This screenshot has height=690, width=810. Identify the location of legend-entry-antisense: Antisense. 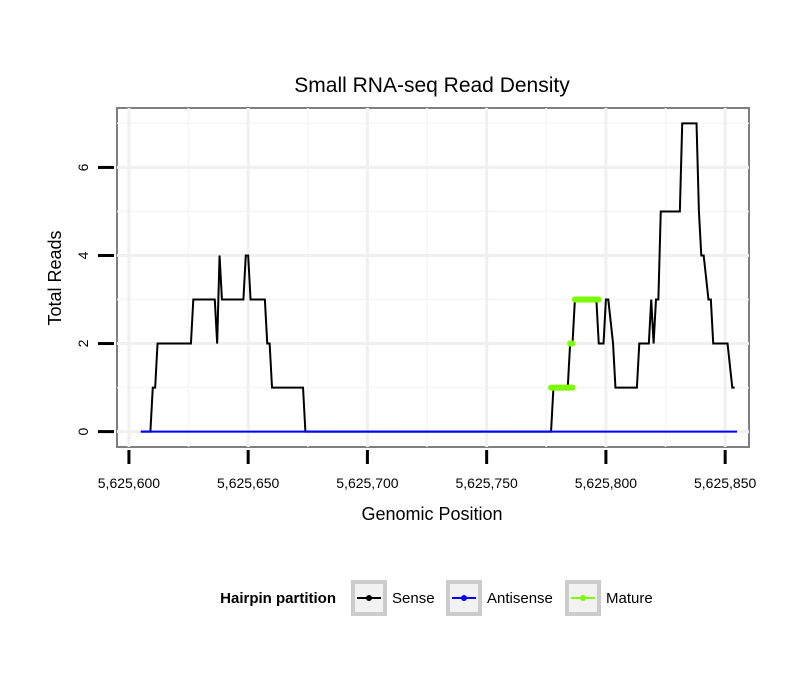
(499, 598).